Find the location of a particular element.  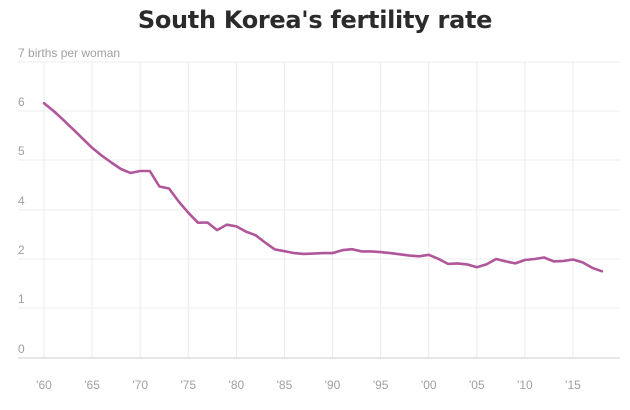

x-tick-label: '05 is located at coordinates (477, 385).